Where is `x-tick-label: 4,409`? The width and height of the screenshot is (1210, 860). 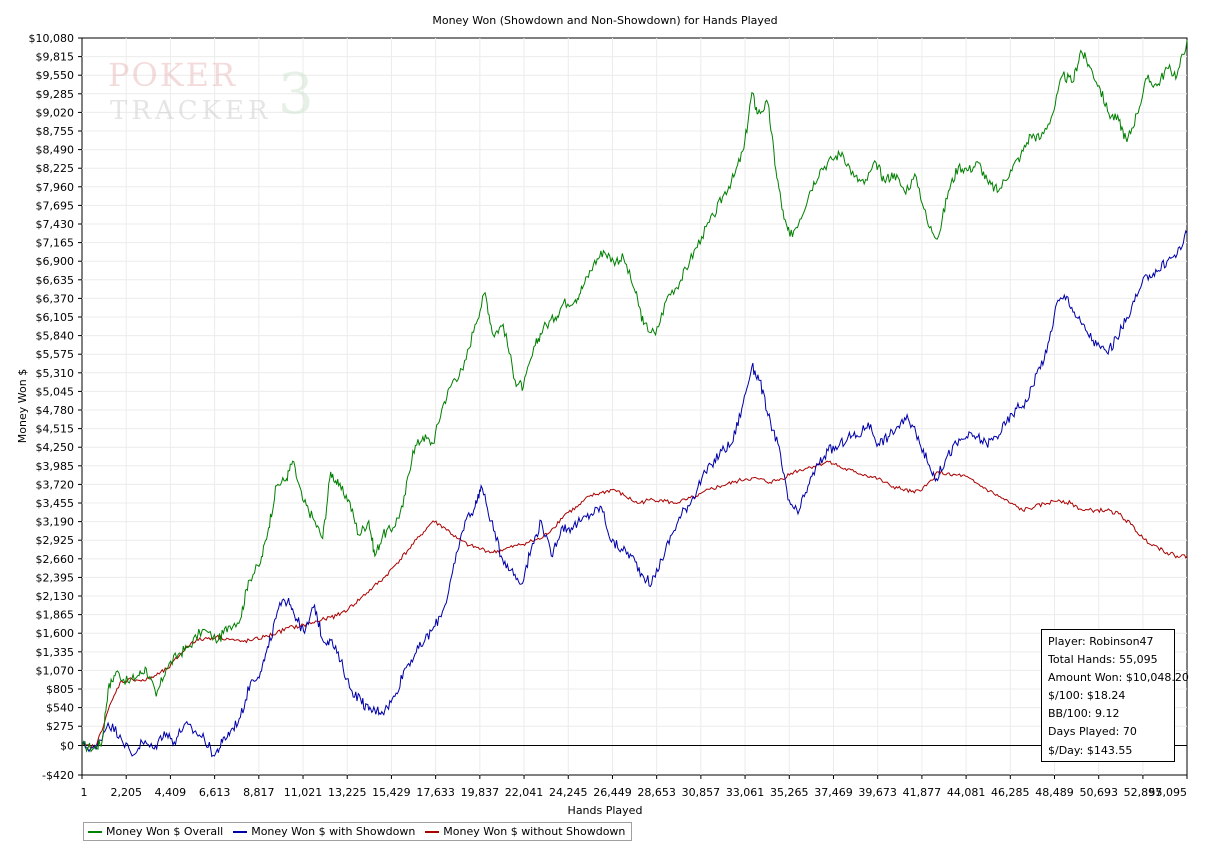 x-tick-label: 4,409 is located at coordinates (171, 792).